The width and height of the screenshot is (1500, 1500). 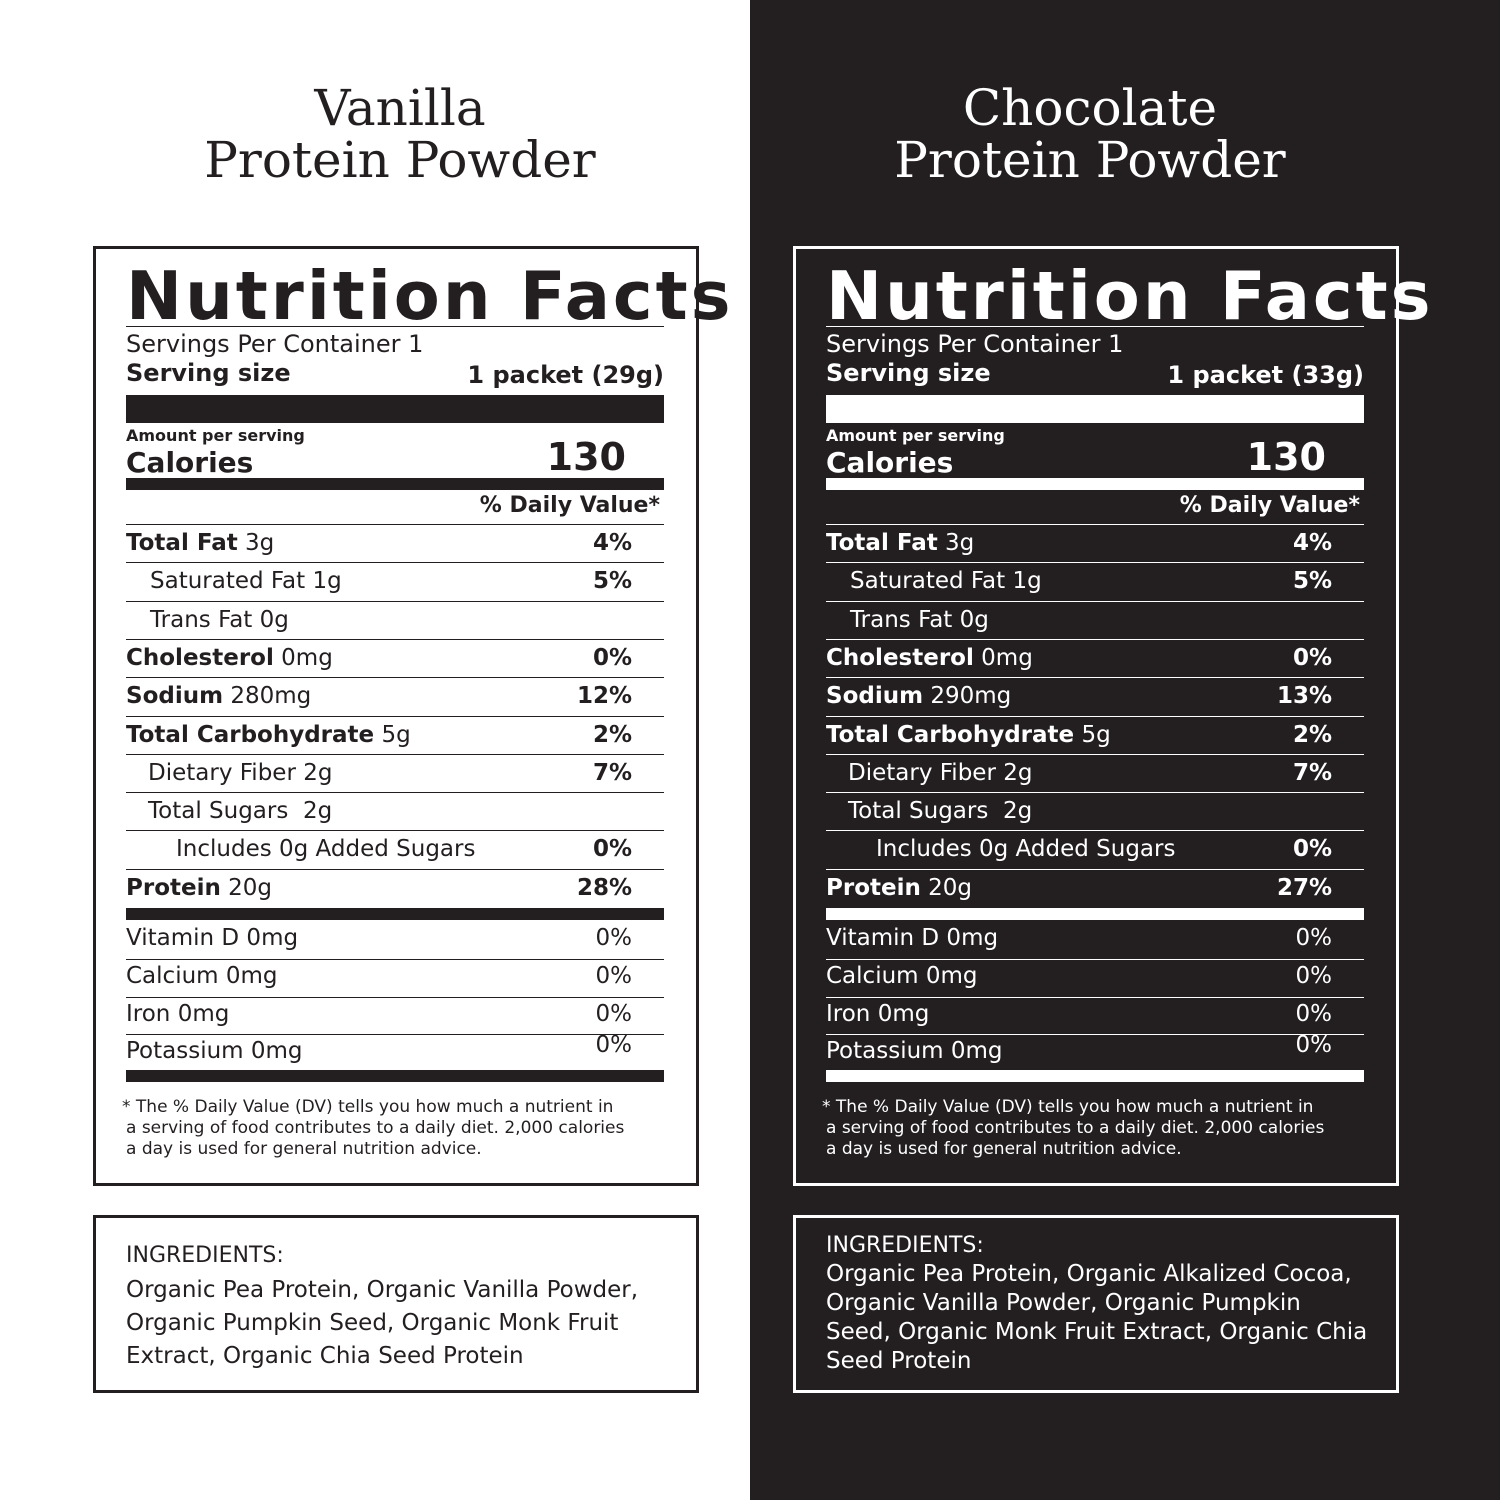 What do you see at coordinates (1095, 585) in the screenshot?
I see `nutrient-row: Saturated Fat 1g 5%` at bounding box center [1095, 585].